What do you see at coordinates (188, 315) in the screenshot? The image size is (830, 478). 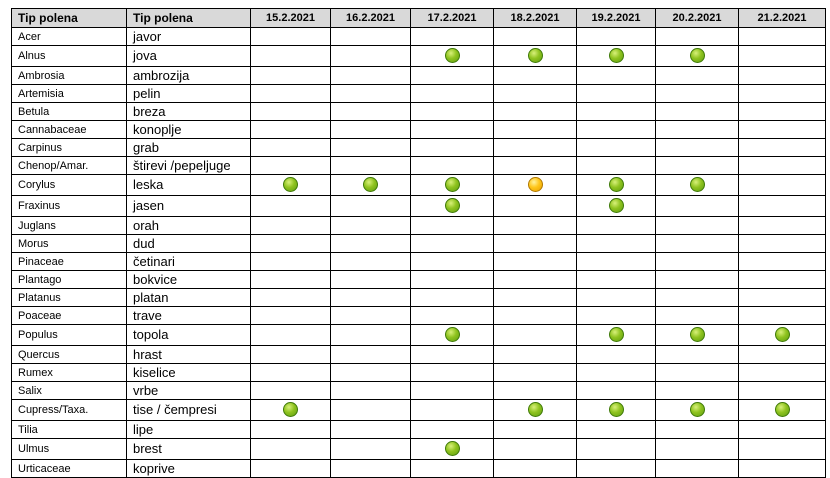 I see `local-name-cell: trave` at bounding box center [188, 315].